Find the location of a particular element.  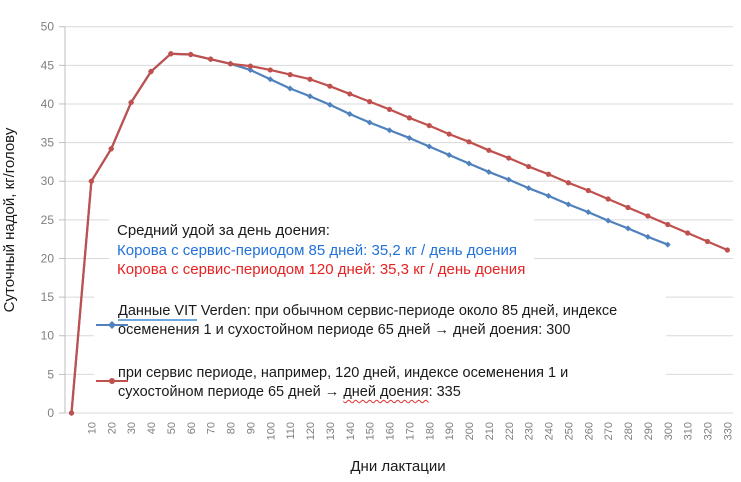

x-tick-label: 50 is located at coordinates (172, 428).